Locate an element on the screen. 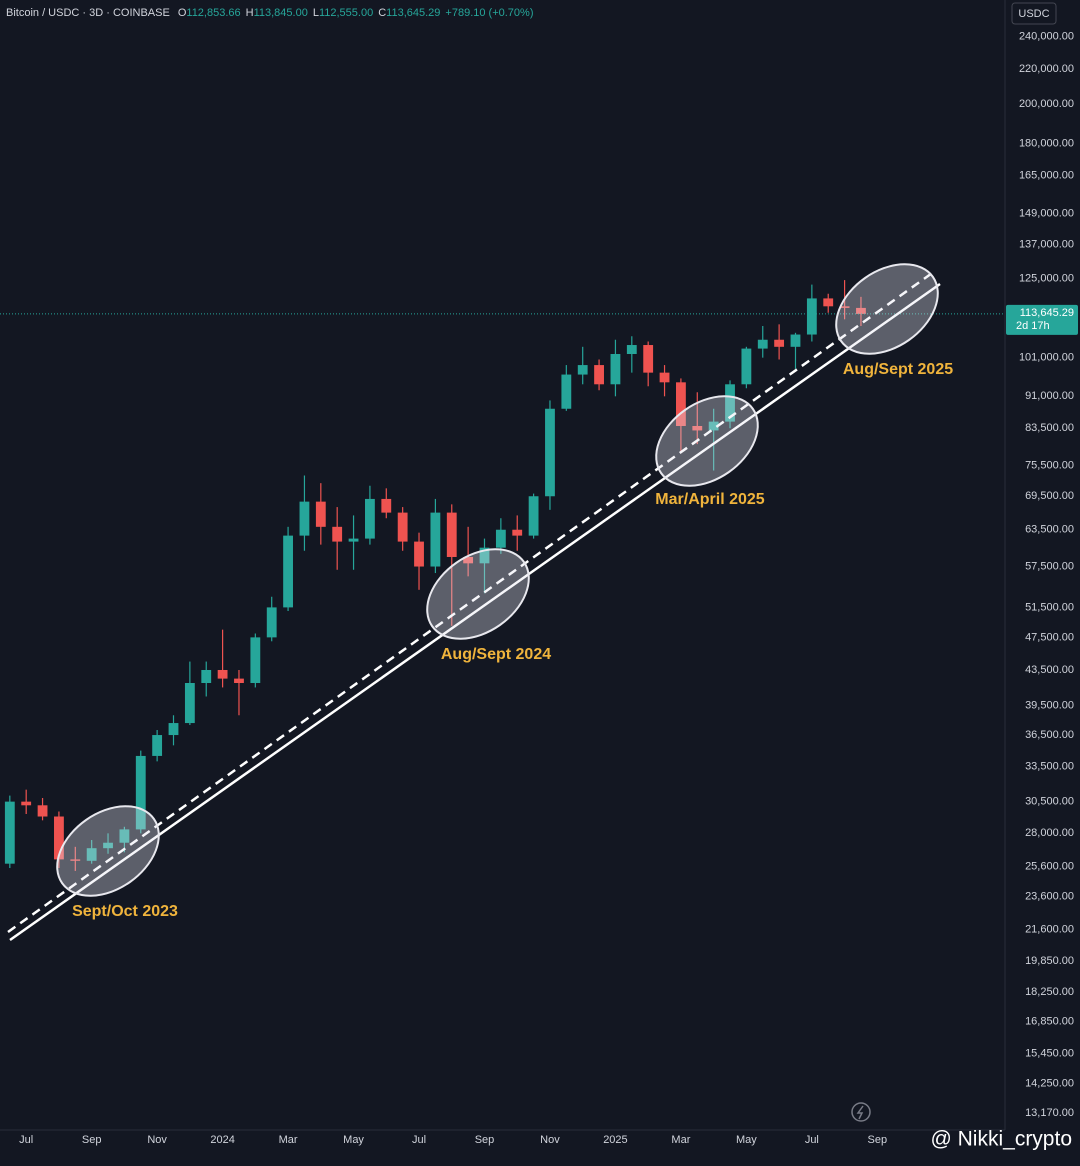  y-tick-label: 83,500.00 is located at coordinates (1049, 428).